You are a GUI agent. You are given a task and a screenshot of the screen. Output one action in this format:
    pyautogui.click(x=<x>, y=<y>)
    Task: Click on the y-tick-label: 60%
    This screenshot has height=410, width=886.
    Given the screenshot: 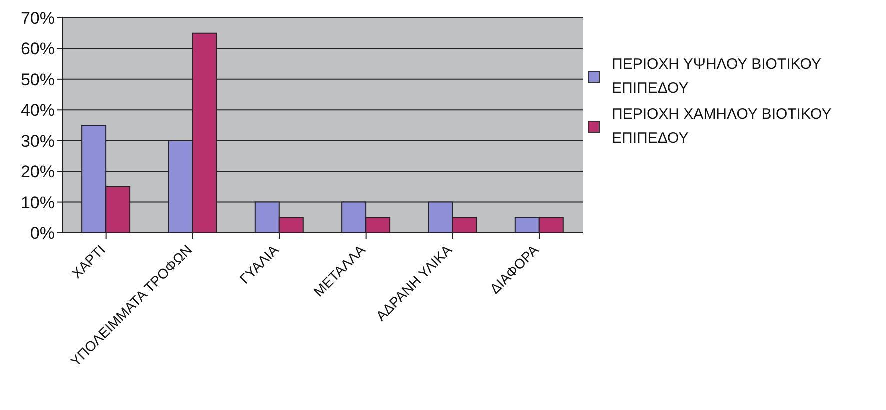 What is the action you would take?
    pyautogui.click(x=37, y=49)
    